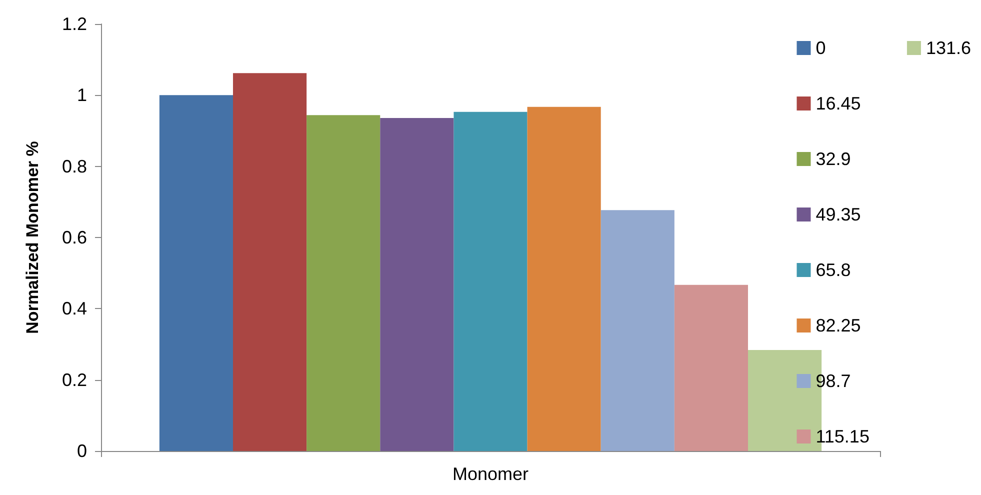  I want to click on y-tick-label: 0.6, so click(74, 238).